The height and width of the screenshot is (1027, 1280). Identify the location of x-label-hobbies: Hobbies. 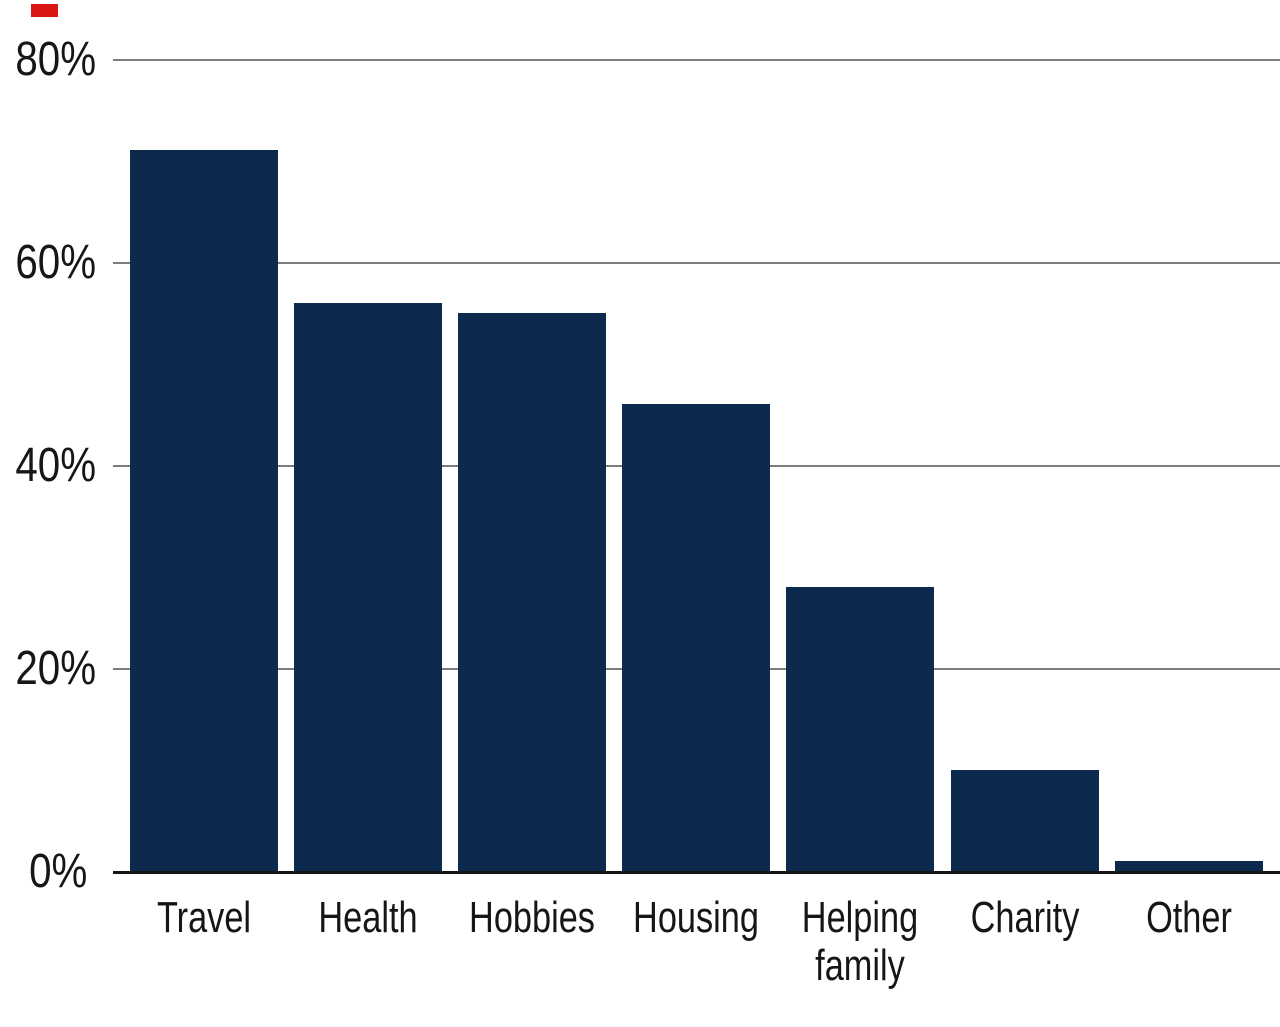
(532, 917).